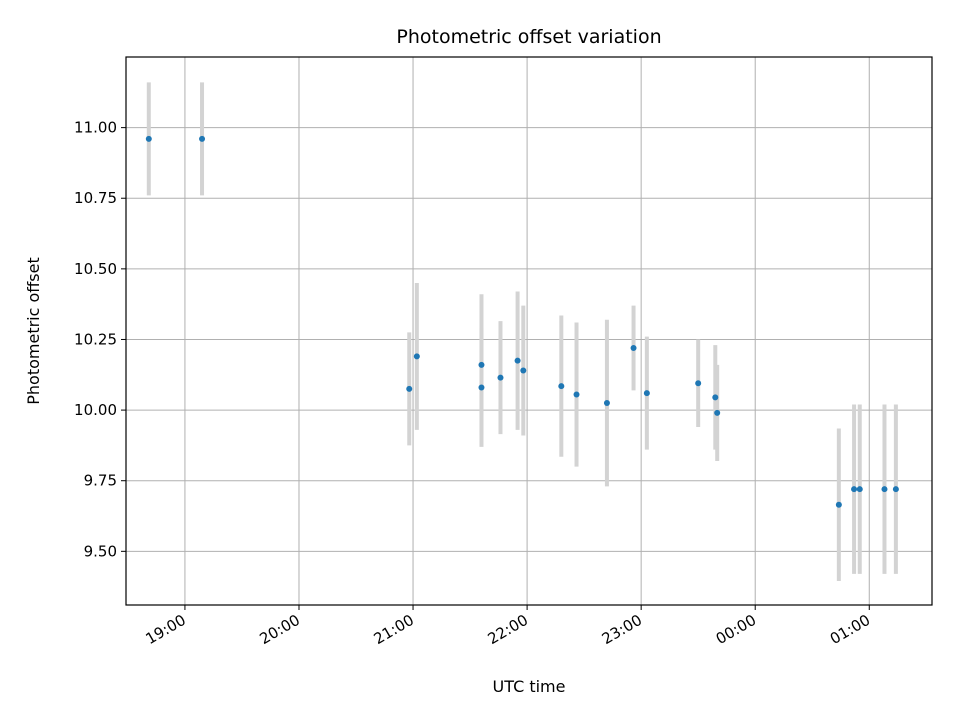  Describe the element at coordinates (95, 339) in the screenshot. I see `y-tick-label: 10.25` at that location.